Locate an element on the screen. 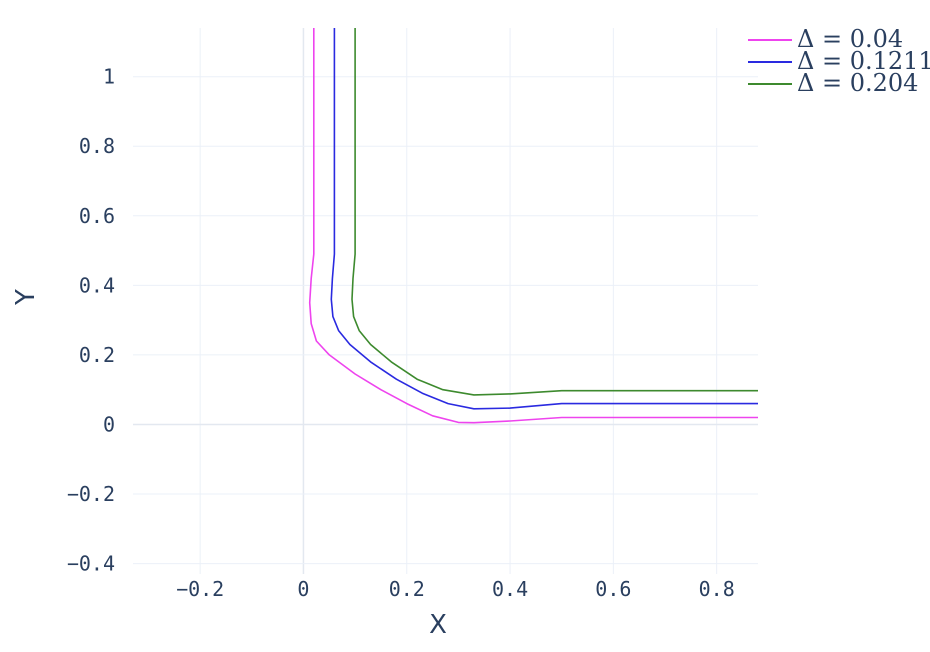 Image resolution: width=930 pixels, height=652 pixels. legend-label: Δ = 0.1211 is located at coordinates (863, 61).